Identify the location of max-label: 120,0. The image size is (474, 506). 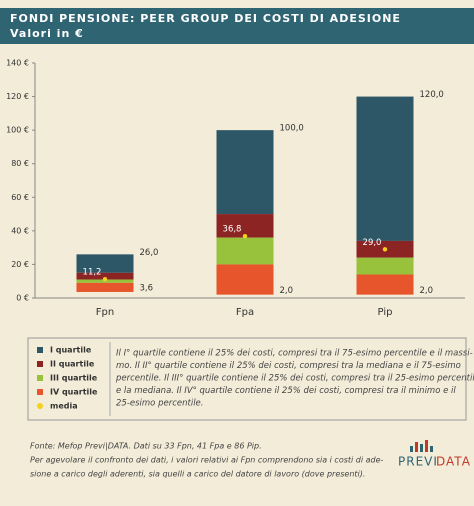
(432, 95).